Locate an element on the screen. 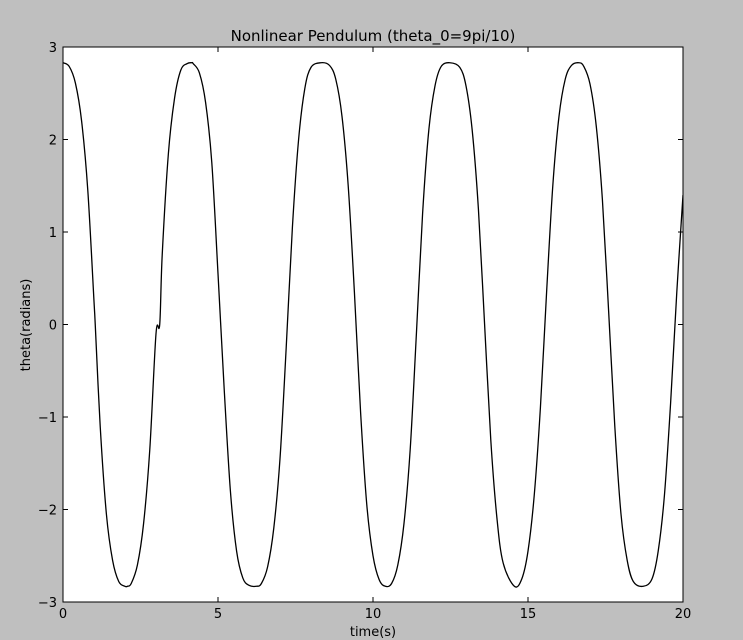 The image size is (743, 640). x-tick-label: 15 is located at coordinates (528, 614).